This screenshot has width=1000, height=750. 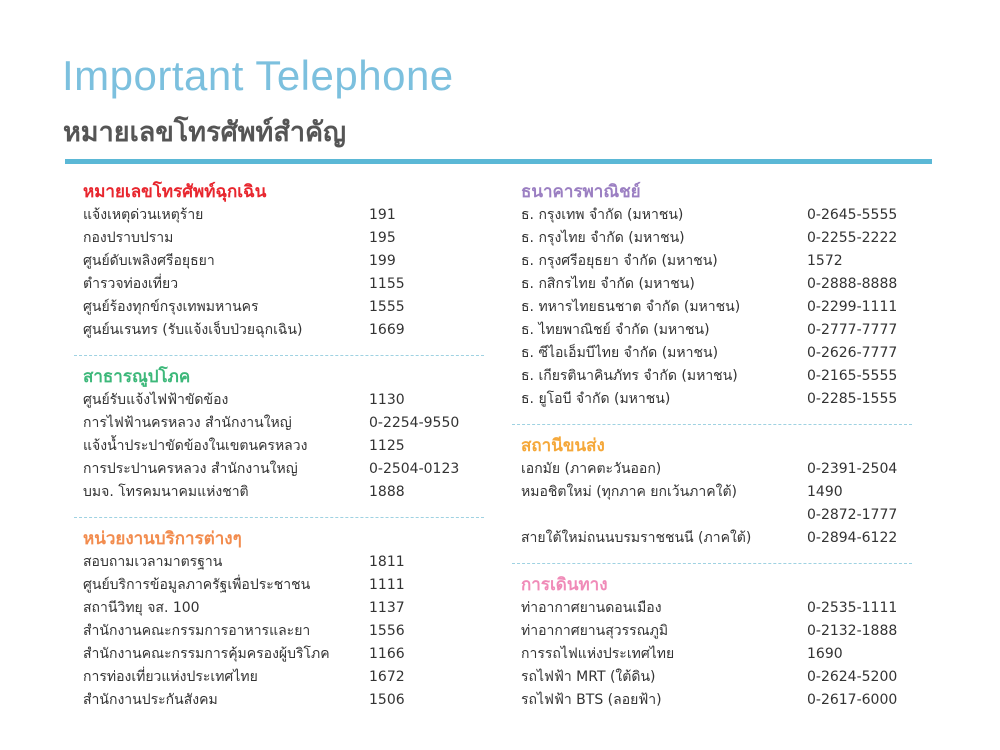 What do you see at coordinates (712, 515) in the screenshot?
I see `list-item: 0-2872-1777` at bounding box center [712, 515].